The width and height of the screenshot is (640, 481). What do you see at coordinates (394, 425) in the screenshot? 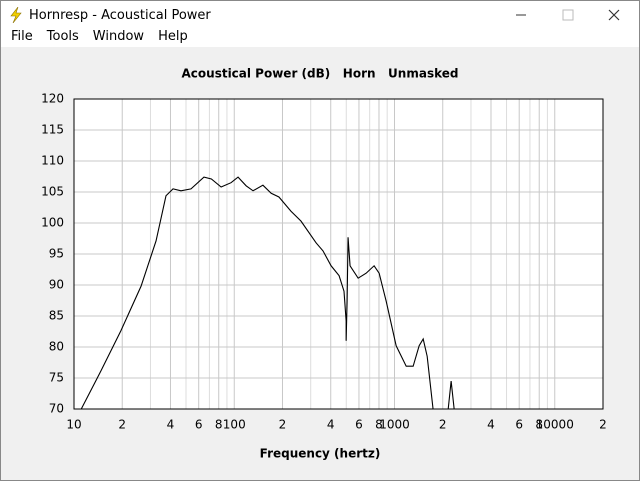
I see `x-tick-label: 1000` at bounding box center [394, 425].